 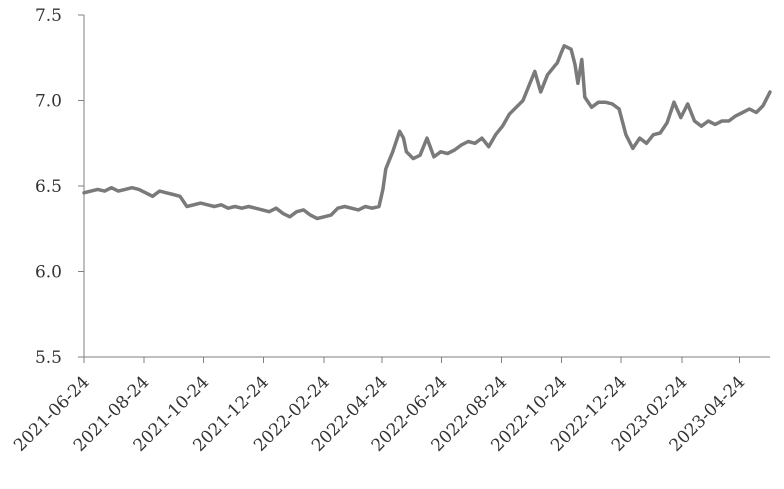 I want to click on y-tick-label: 7.5, so click(x=48, y=16).